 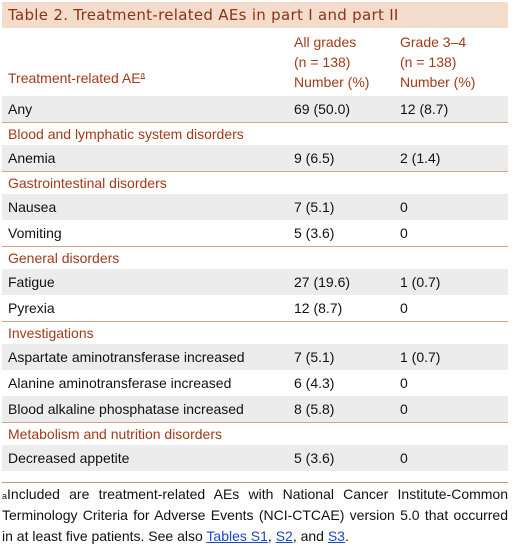 I want to click on header-grade-3-4: Grade 3–4 (n = 138) Number (%), so click(x=437, y=62).